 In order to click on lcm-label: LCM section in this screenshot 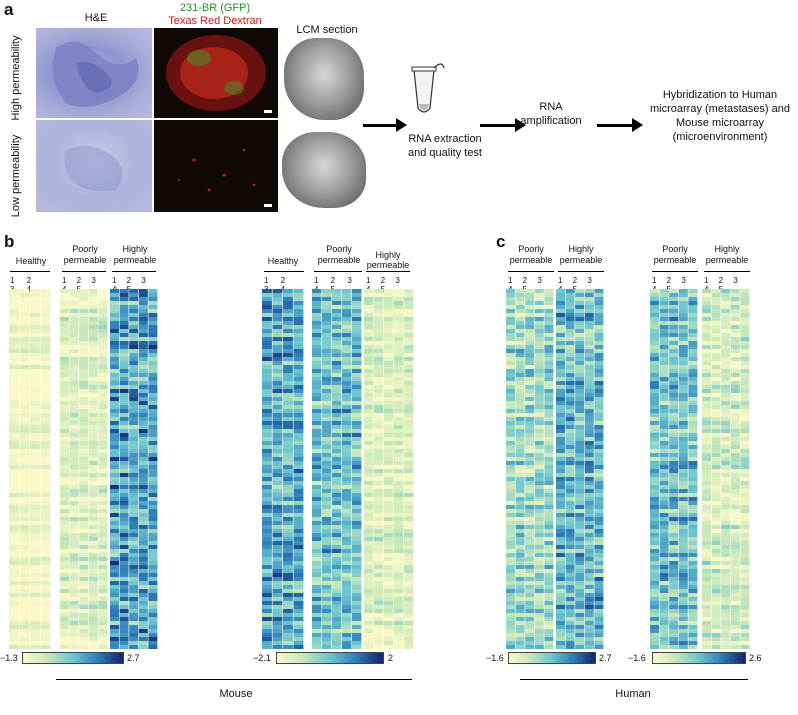, I will do `click(327, 30)`.